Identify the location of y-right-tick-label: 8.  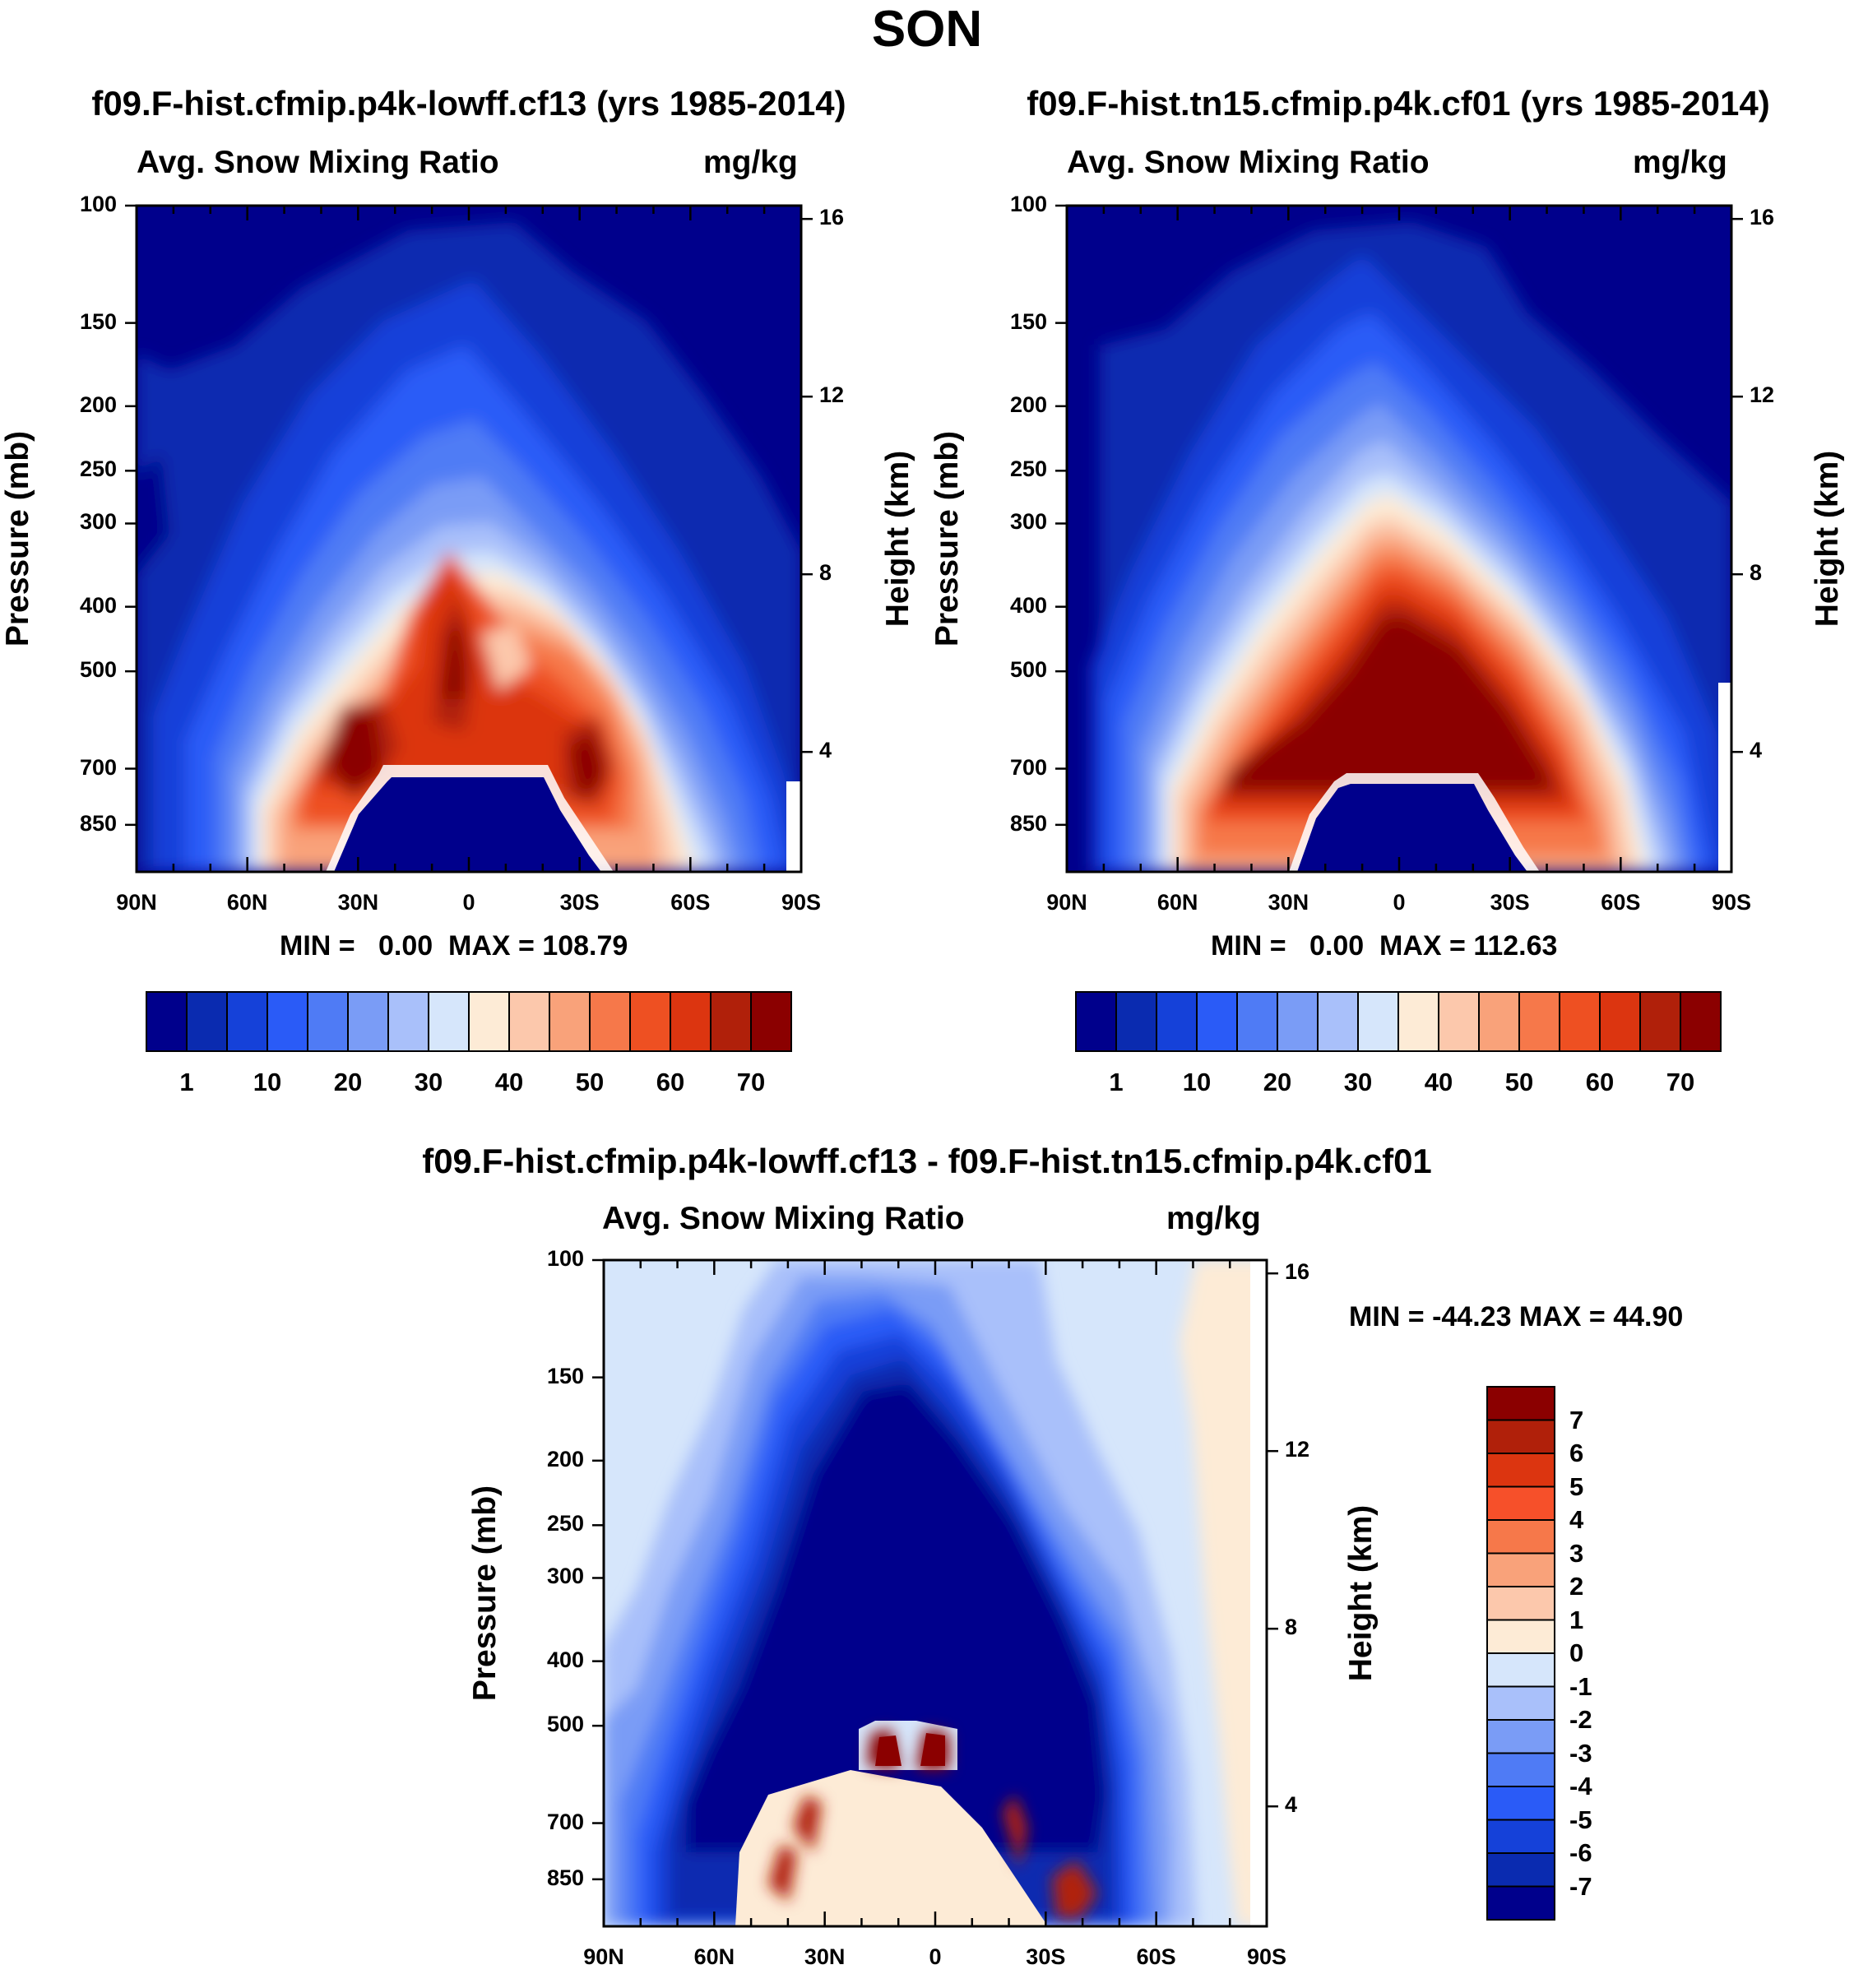
(1756, 573).